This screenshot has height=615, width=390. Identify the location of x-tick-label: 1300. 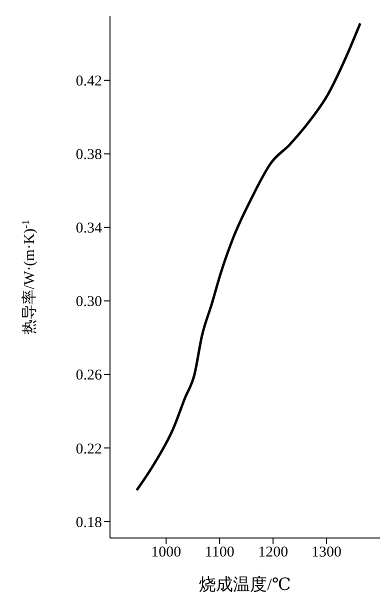
(327, 552).